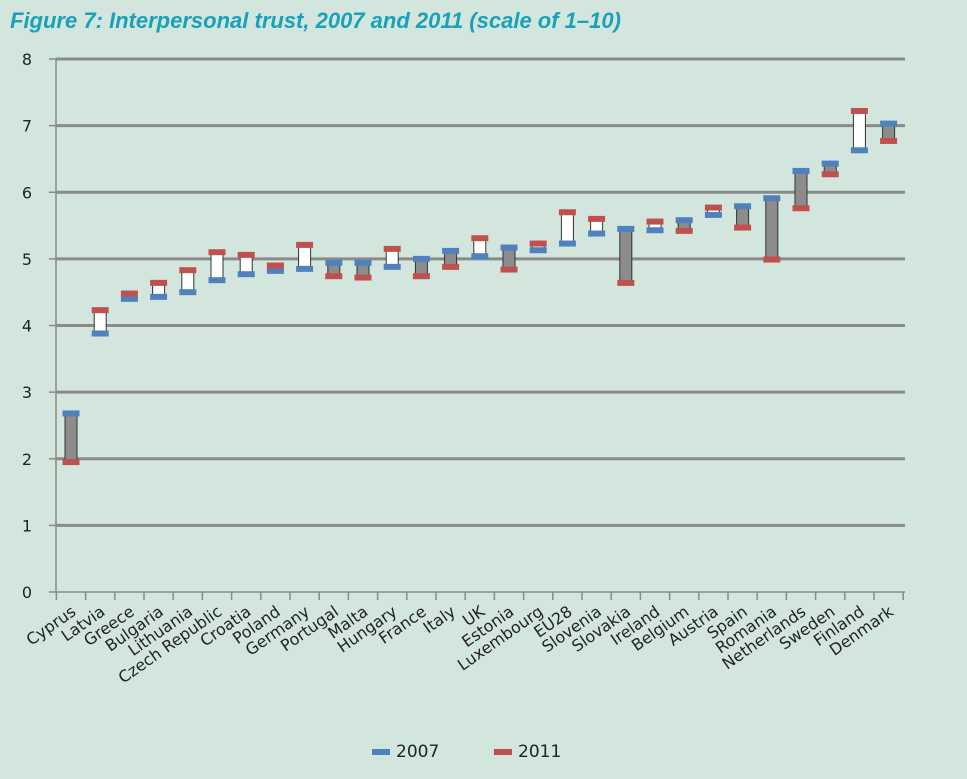  What do you see at coordinates (27, 392) in the screenshot?
I see `y-tick-label: 3` at bounding box center [27, 392].